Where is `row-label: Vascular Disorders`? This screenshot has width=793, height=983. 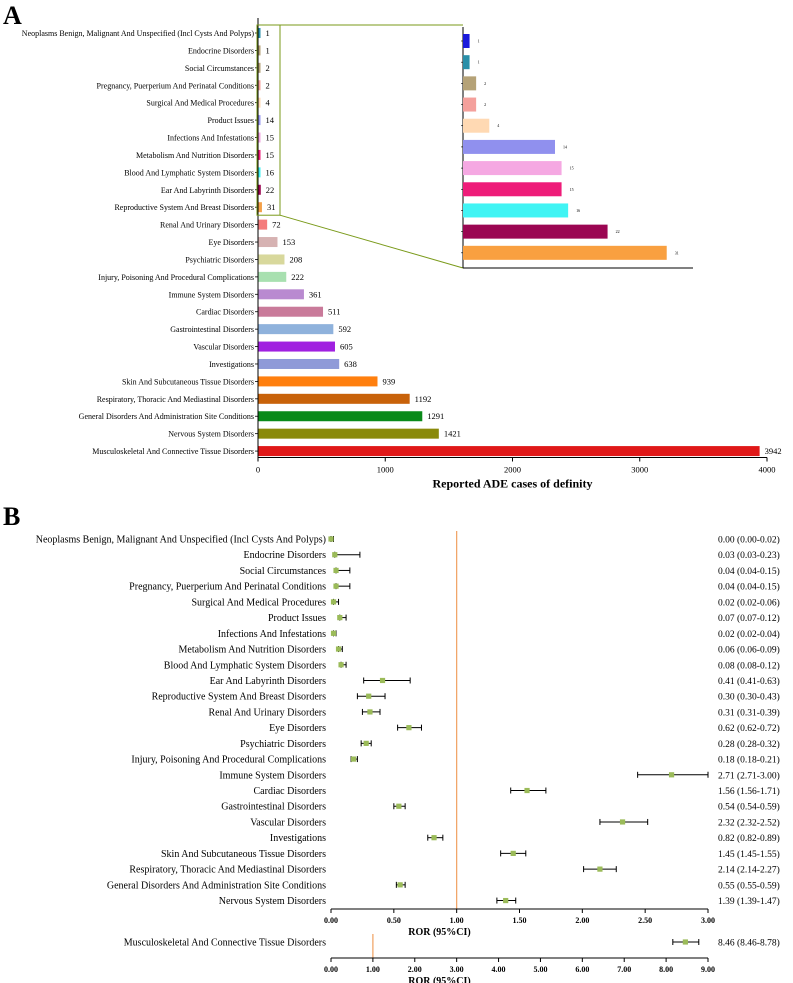
row-label: Vascular Disorders is located at coordinates (288, 822).